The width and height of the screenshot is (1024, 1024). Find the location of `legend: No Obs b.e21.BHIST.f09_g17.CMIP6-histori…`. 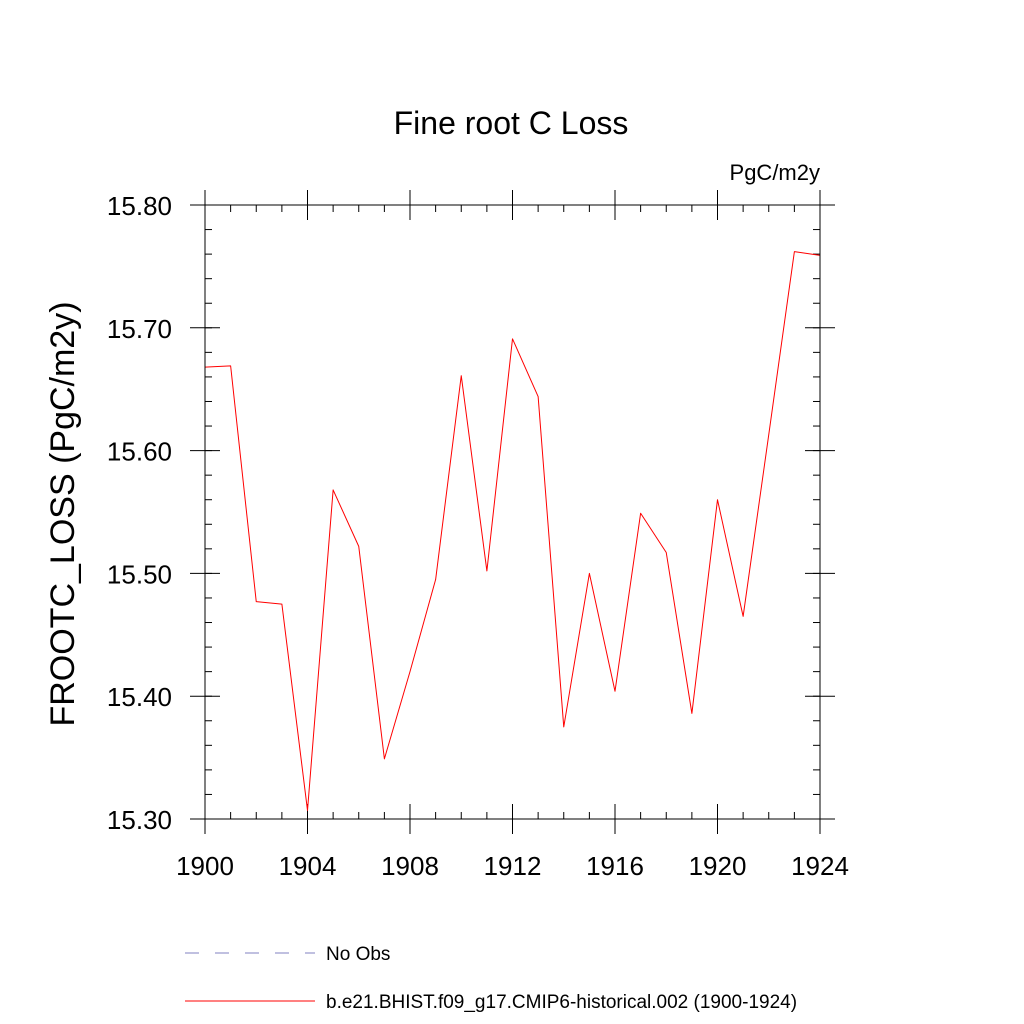

legend: No Obs b.e21.BHIST.f09_g17.CMIP6-histori… is located at coordinates (491, 978).